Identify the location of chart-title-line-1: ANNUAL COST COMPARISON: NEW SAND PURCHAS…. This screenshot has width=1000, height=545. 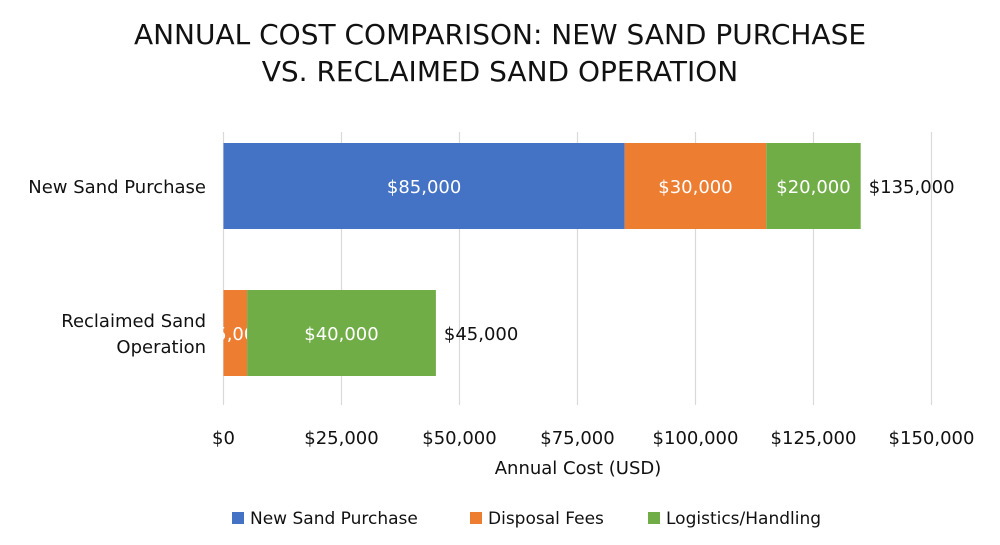
(500, 34).